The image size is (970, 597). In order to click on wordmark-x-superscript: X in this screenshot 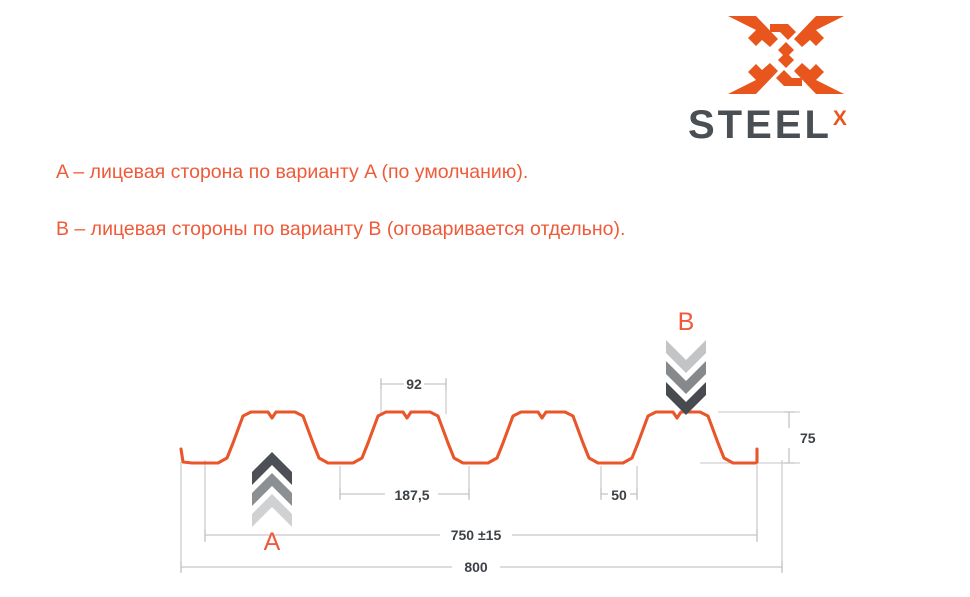, I will do `click(839, 118)`.